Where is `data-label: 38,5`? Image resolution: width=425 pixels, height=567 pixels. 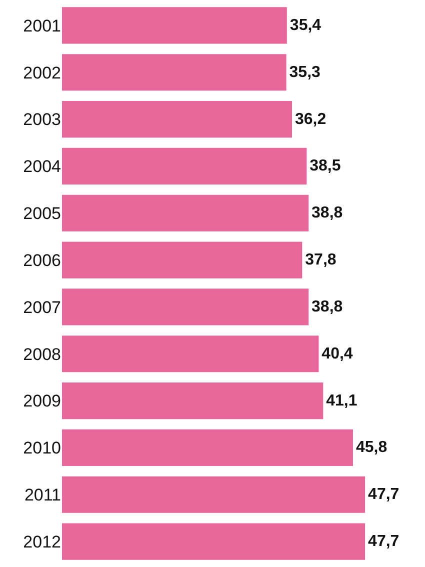
data-label: 38,5 is located at coordinates (325, 166).